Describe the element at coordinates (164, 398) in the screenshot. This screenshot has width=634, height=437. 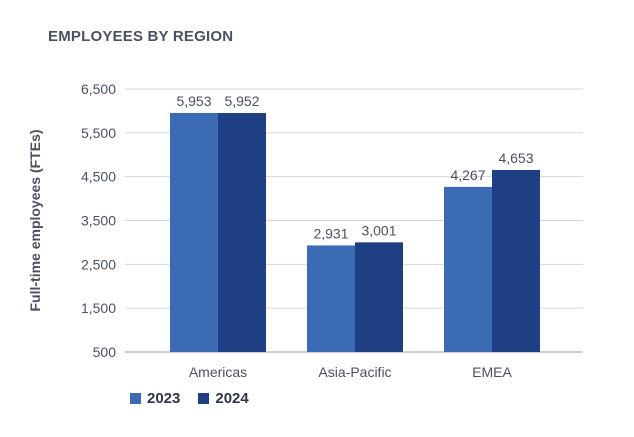
I see `legend-label-2023: 2023` at that location.